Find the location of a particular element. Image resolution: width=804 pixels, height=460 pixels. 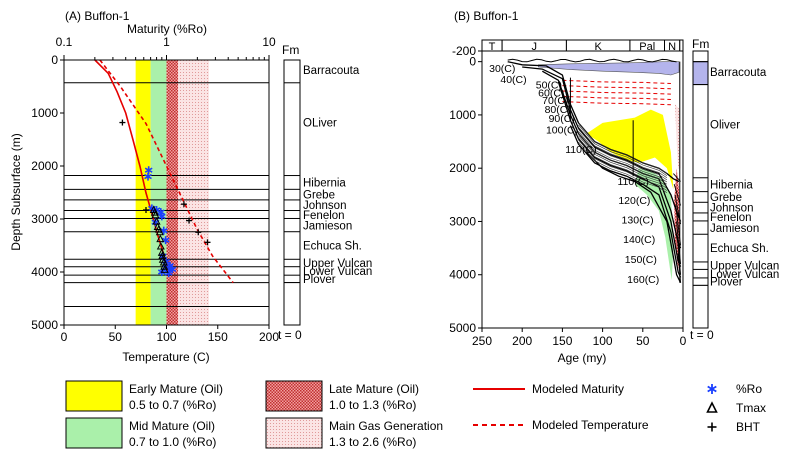

formation-label: Jamieson is located at coordinates (327, 226).